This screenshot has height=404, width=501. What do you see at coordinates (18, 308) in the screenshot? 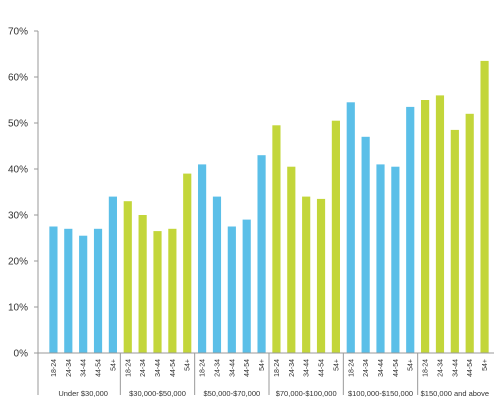
I see `y-tick-label: 10%` at bounding box center [18, 308].